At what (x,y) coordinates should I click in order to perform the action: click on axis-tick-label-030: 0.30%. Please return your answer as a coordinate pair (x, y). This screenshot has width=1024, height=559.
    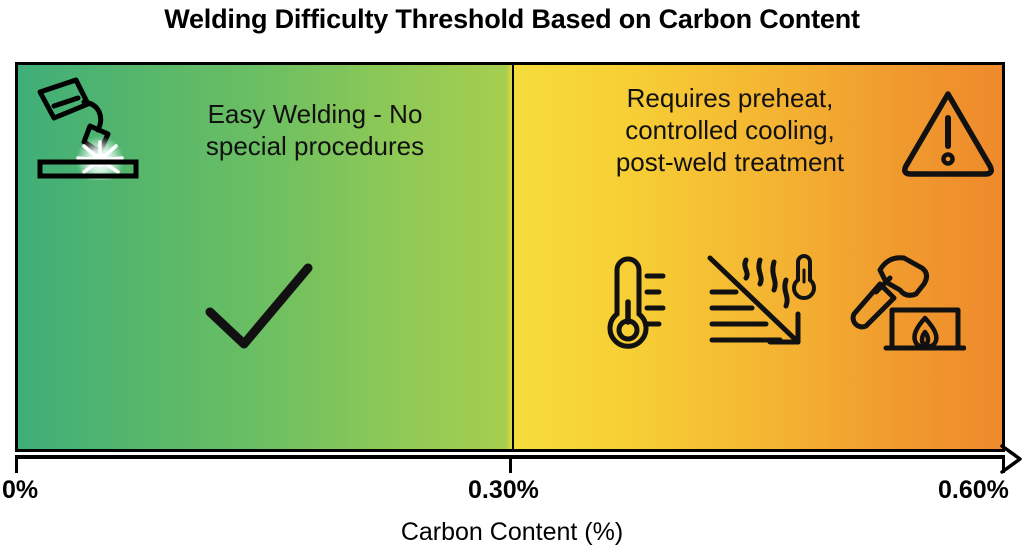
    Looking at the image, I should click on (503, 490).